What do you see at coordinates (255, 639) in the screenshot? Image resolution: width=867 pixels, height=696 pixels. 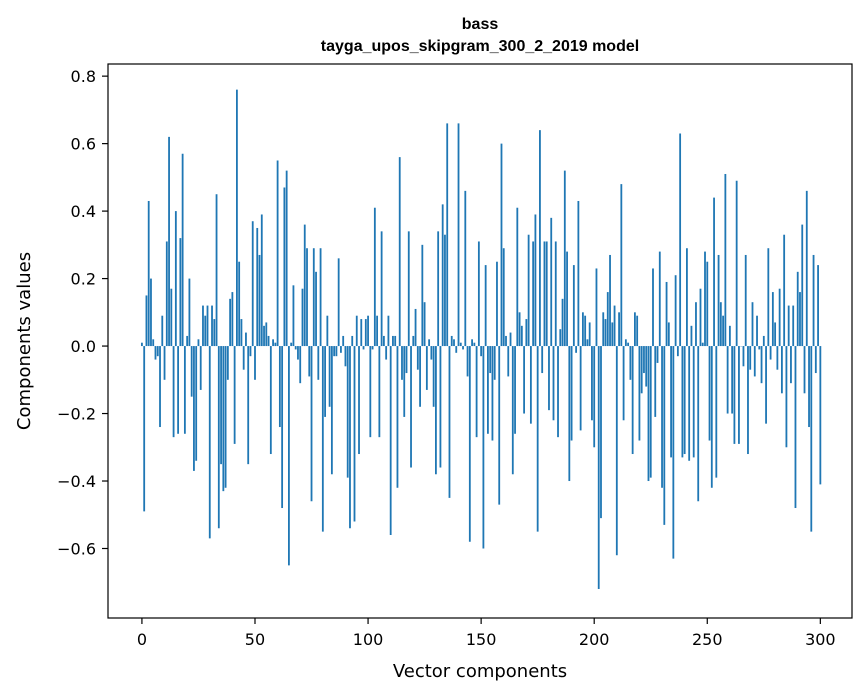 I see `x-tick-label: 50` at bounding box center [255, 639].